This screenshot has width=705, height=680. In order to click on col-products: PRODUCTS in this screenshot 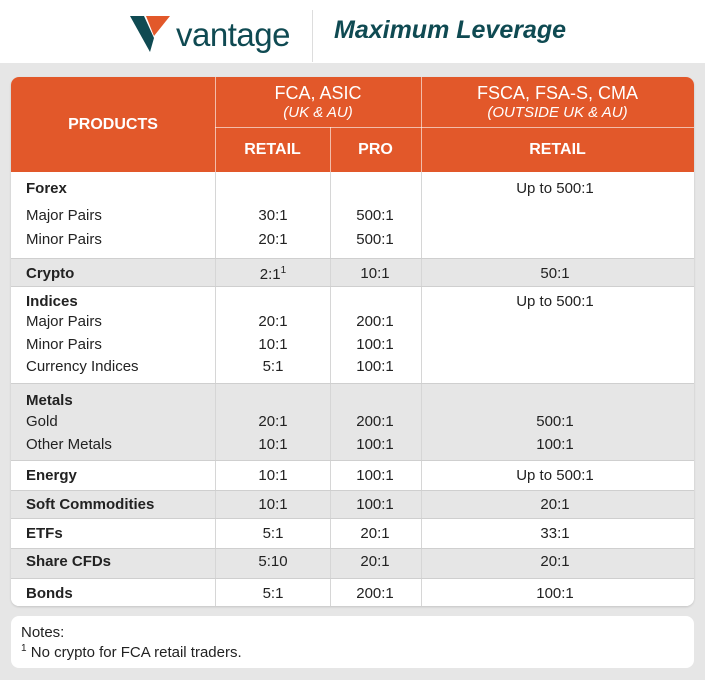, I will do `click(113, 124)`.